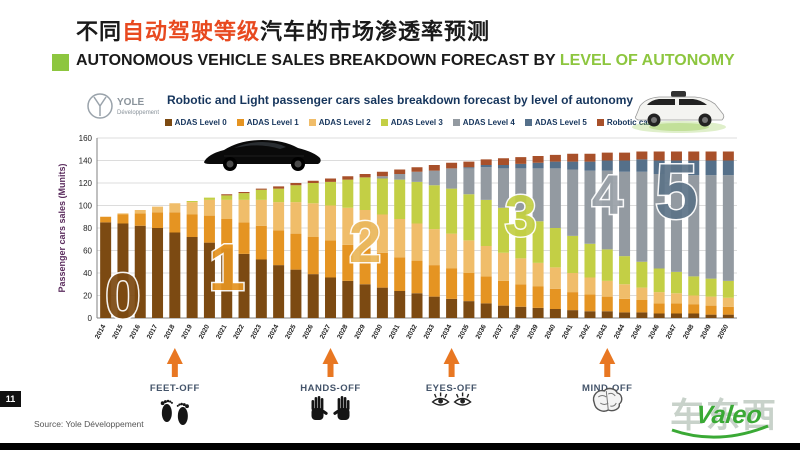  I want to click on milestone-eyes: EYES-OFF, so click(451, 377).